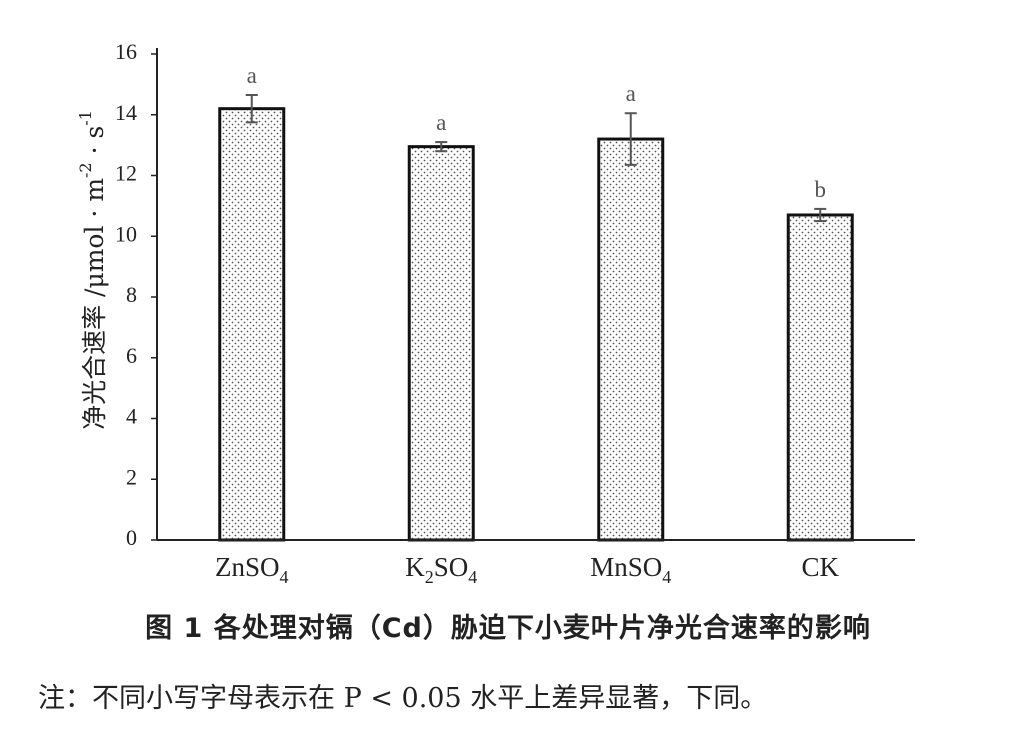 Image resolution: width=1016 pixels, height=736 pixels. What do you see at coordinates (631, 339) in the screenshot?
I see `bar-mnso4` at bounding box center [631, 339].